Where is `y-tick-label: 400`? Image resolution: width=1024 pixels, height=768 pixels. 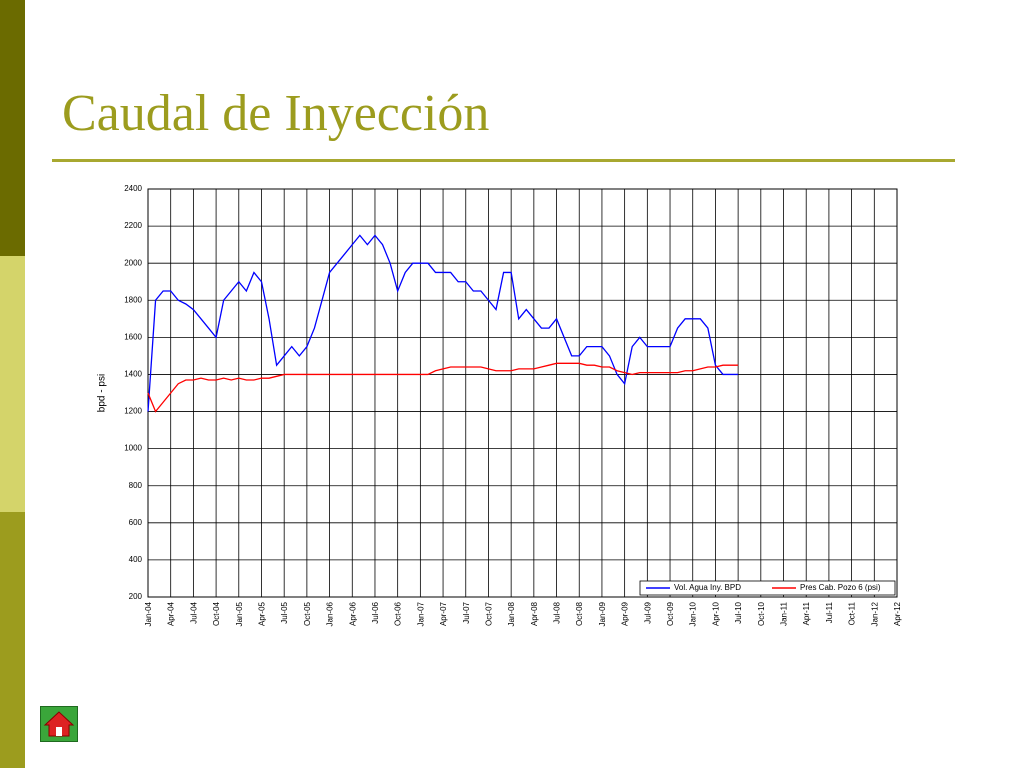
y-tick-label: 400 is located at coordinates (136, 559).